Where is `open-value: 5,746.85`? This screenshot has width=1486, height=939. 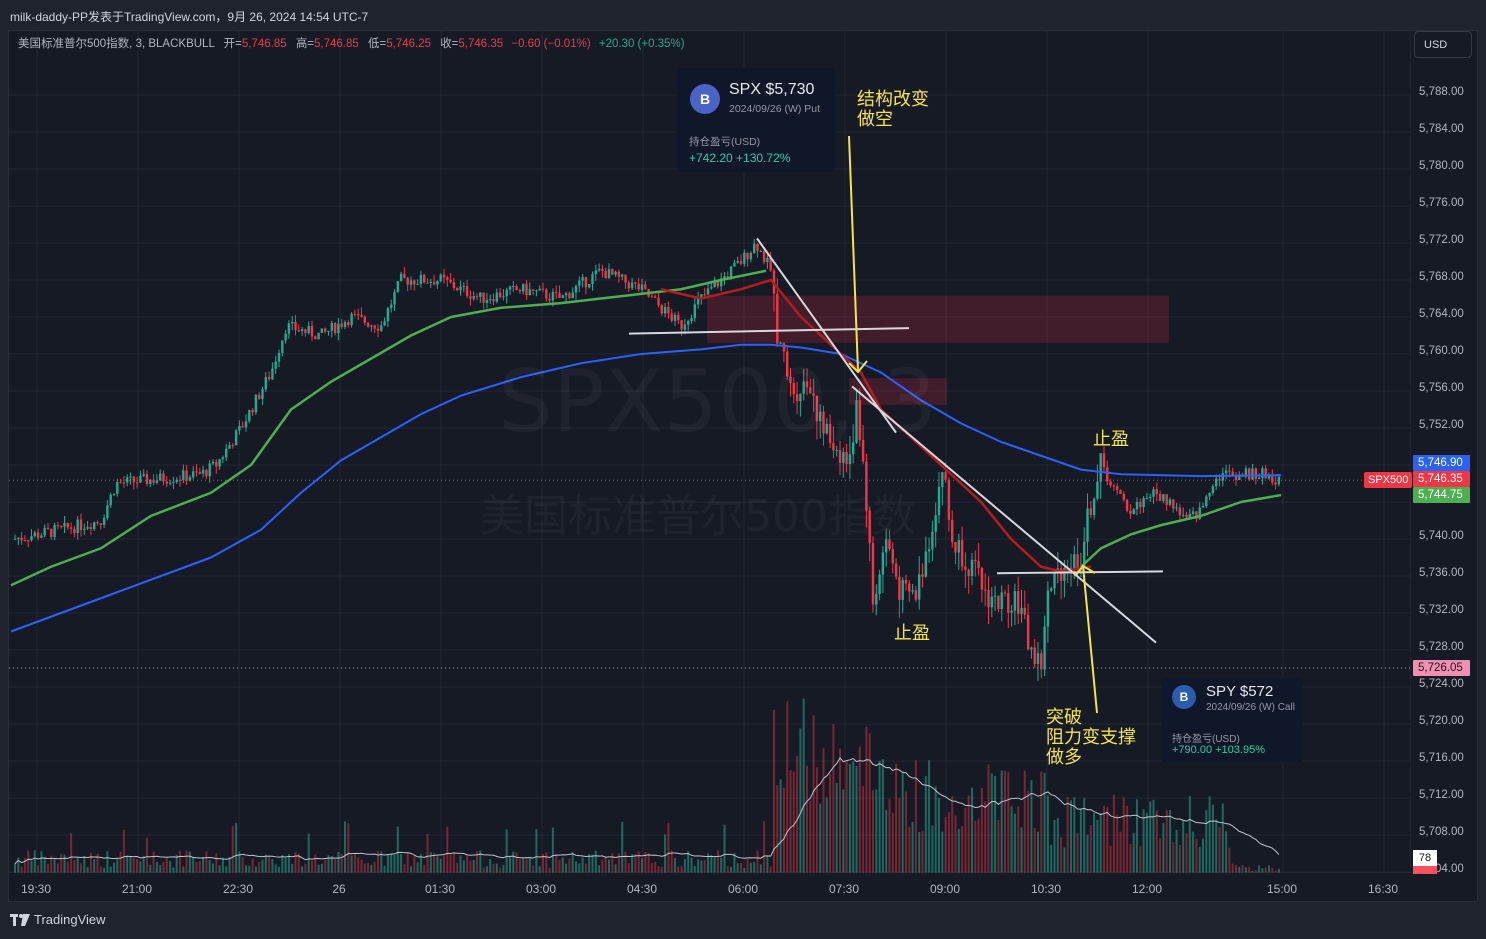
open-value: 5,746.85 is located at coordinates (264, 44).